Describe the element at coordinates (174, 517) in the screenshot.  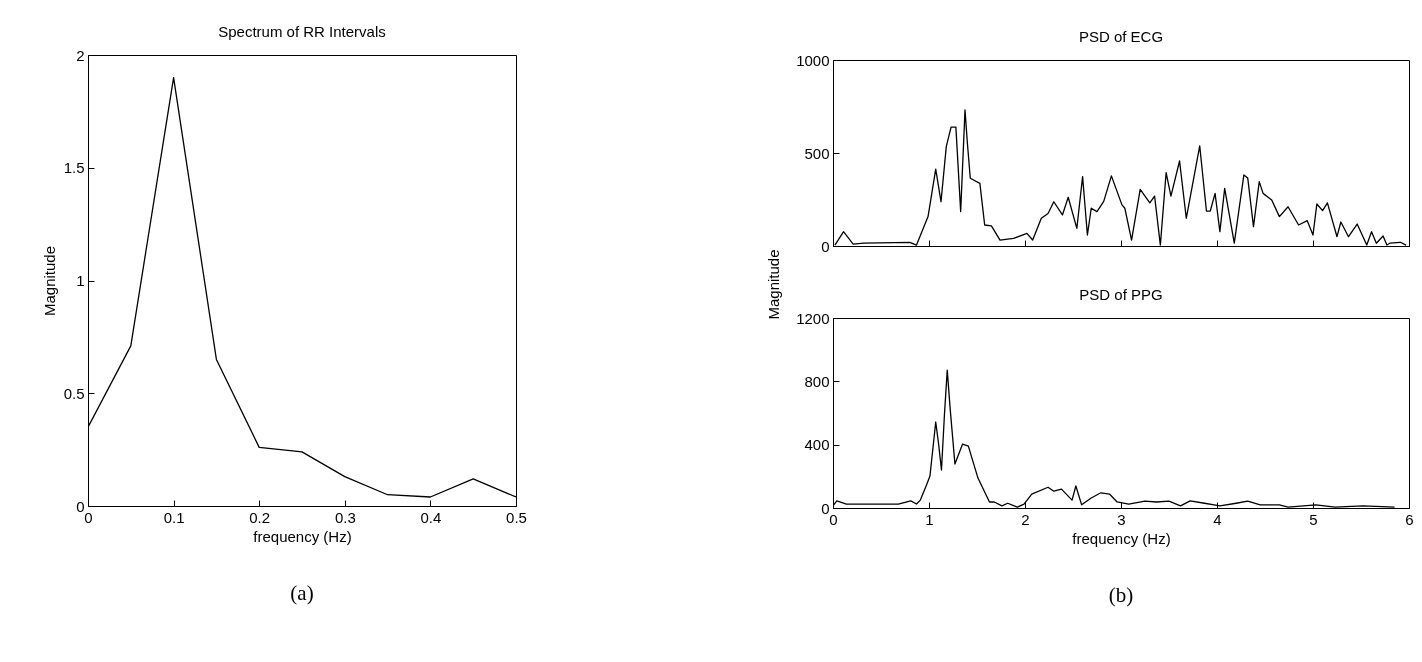
I see `x-tick-label: 0.1` at that location.